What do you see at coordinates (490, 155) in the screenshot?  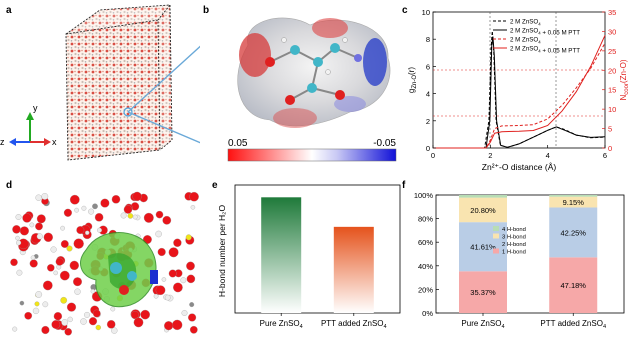 I see `c-xtick: 2` at bounding box center [490, 155].